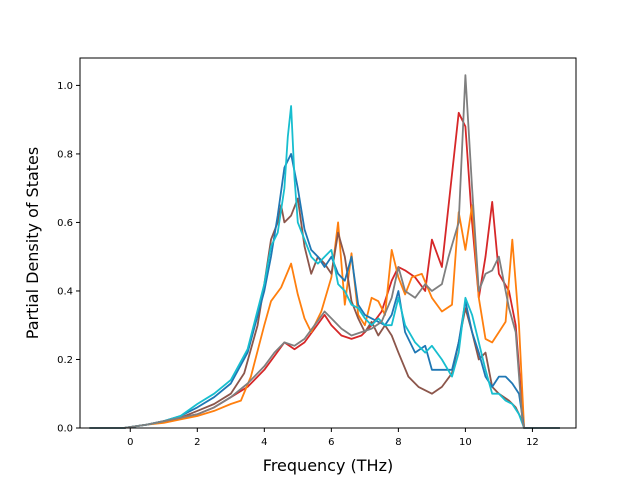 This screenshot has width=640, height=480. Describe the element at coordinates (532, 442) in the screenshot. I see `x-tick-label: 12` at that location.